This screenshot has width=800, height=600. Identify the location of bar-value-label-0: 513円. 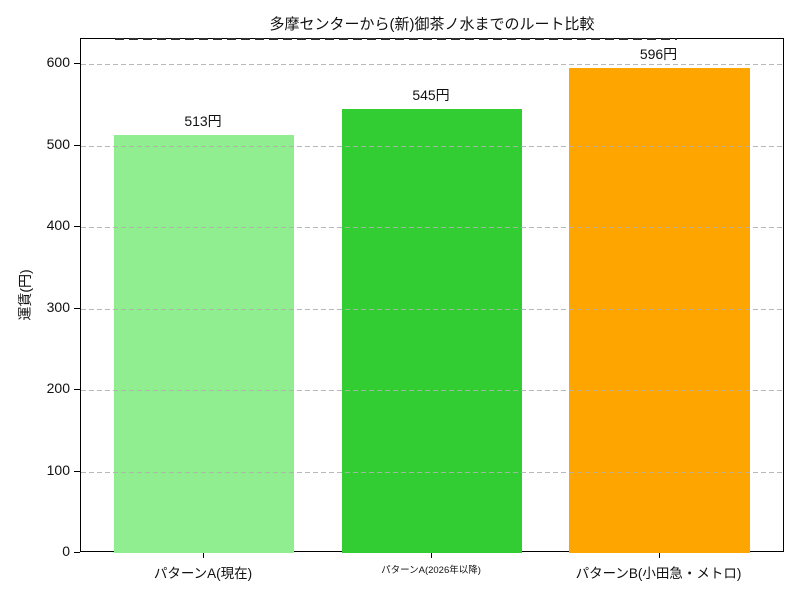
(203, 121).